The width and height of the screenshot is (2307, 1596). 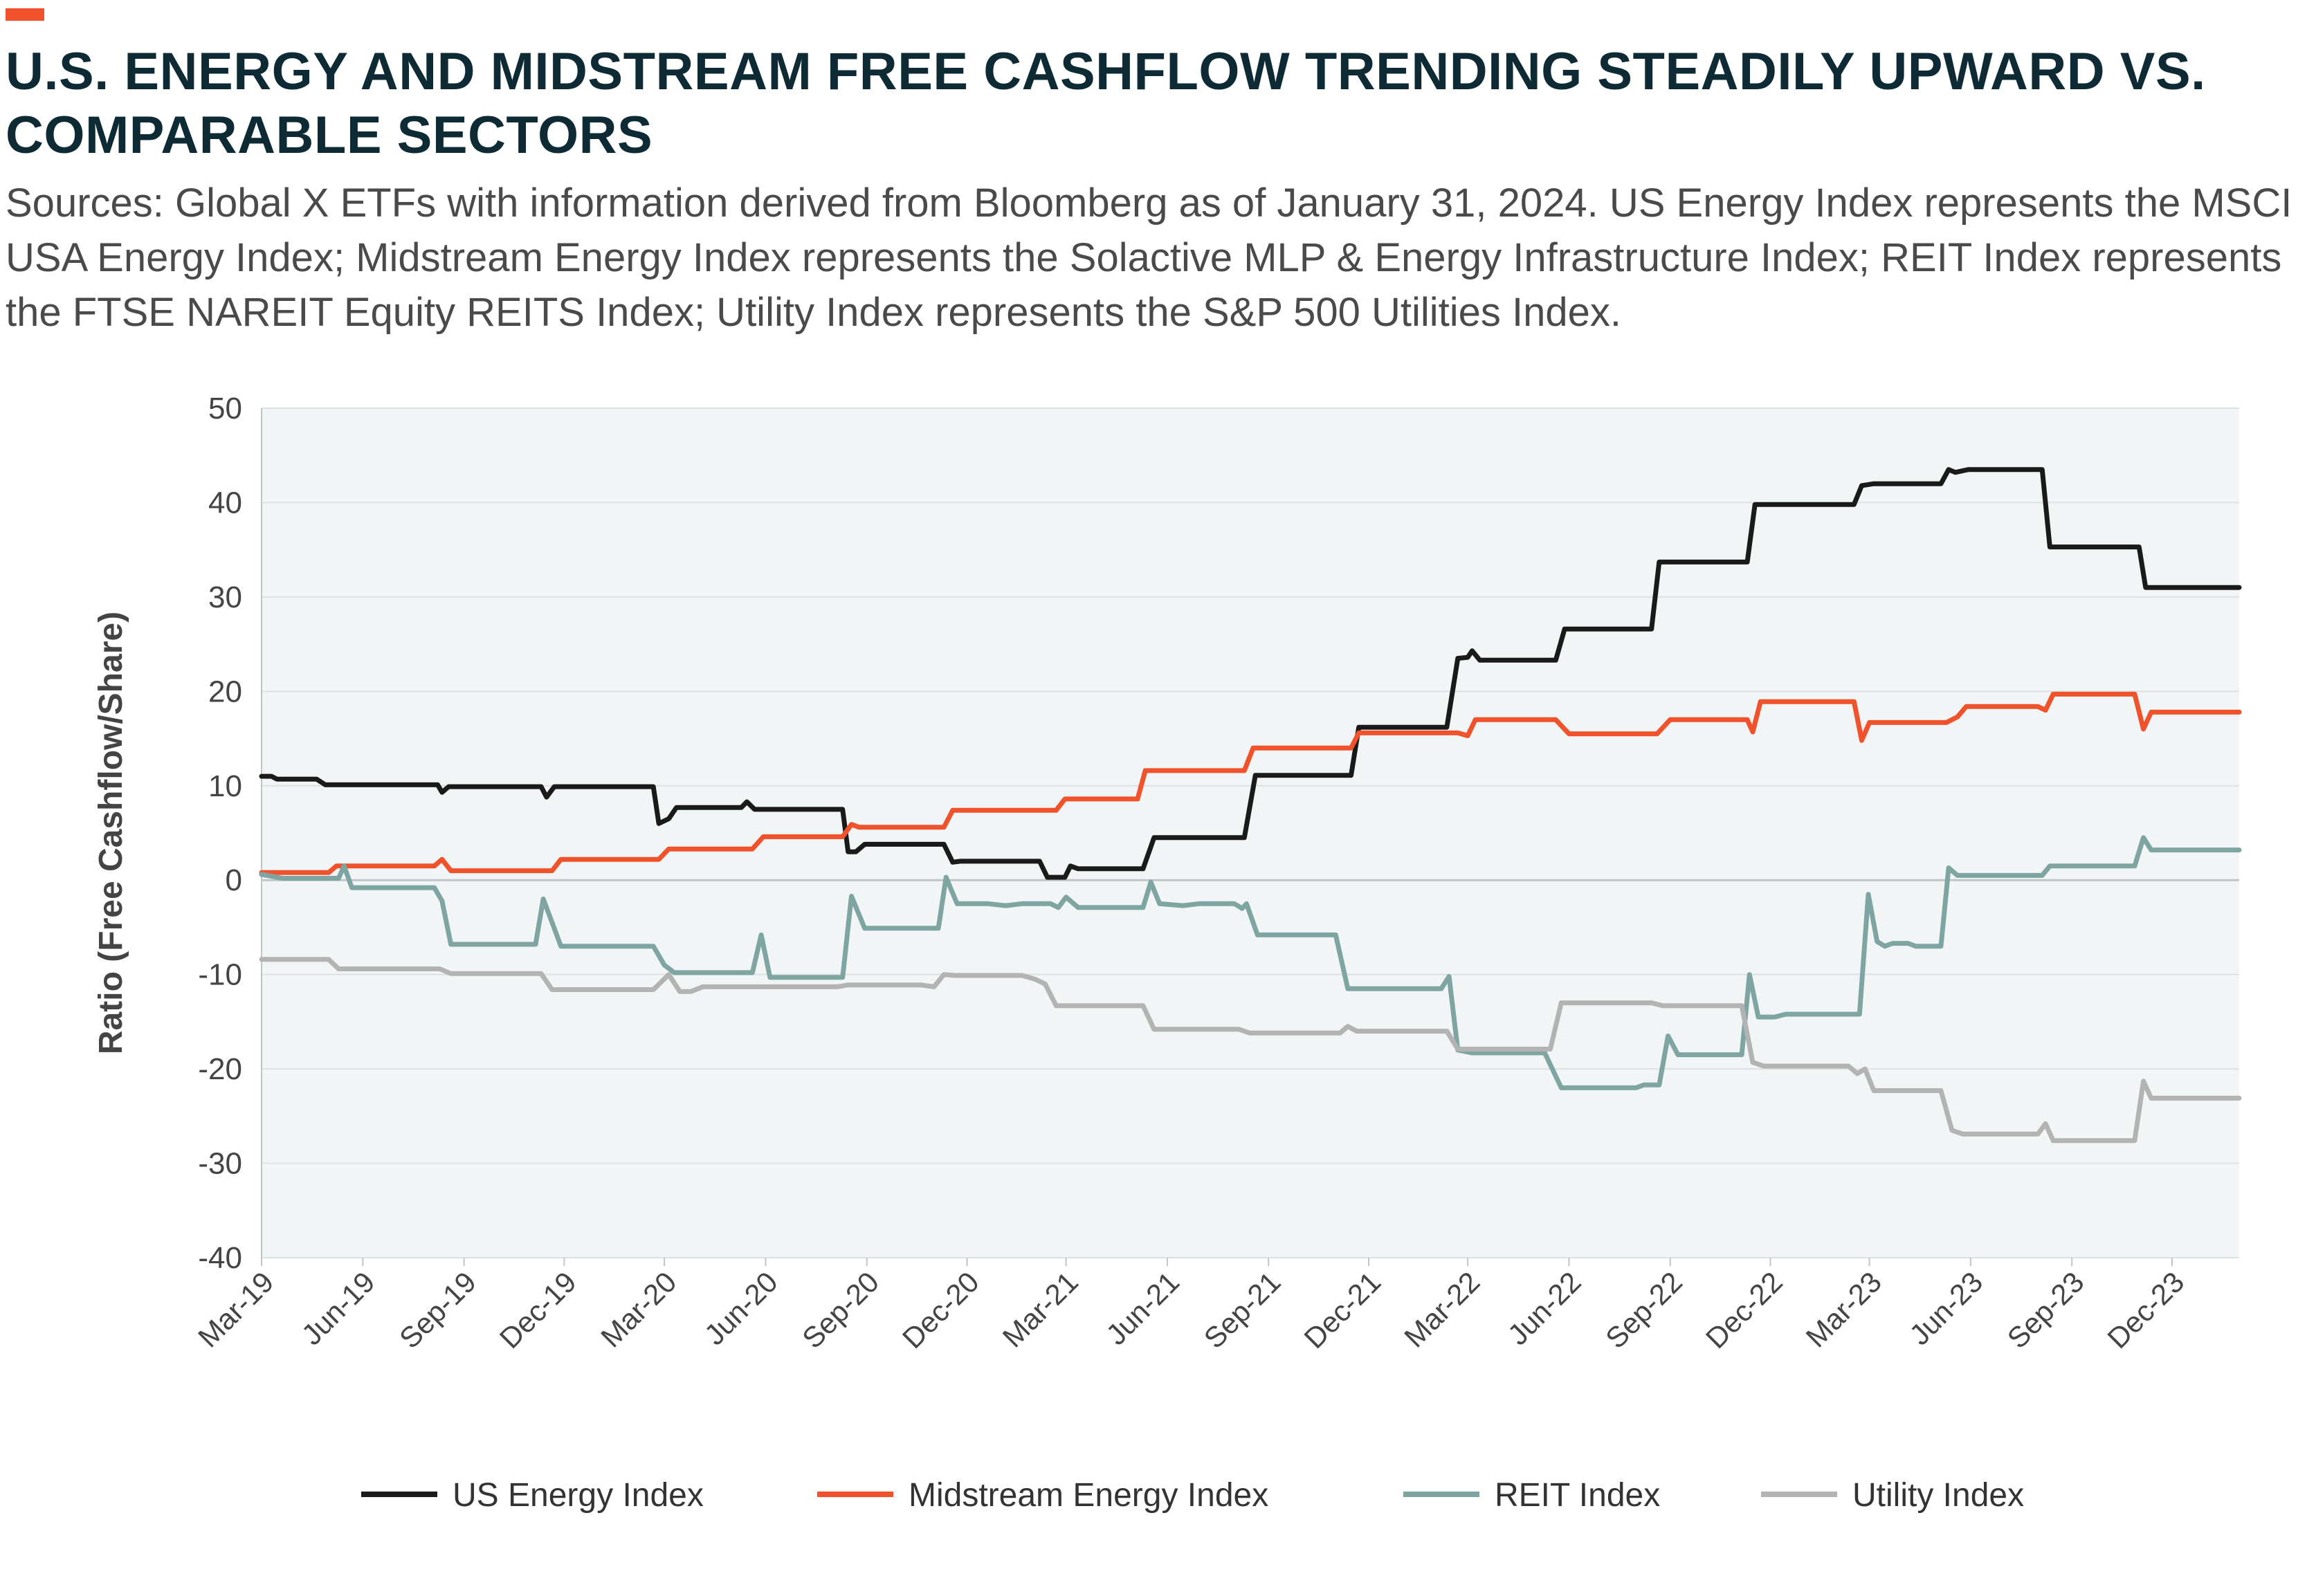 What do you see at coordinates (1577, 1496) in the screenshot?
I see `legend-label: REIT Index` at bounding box center [1577, 1496].